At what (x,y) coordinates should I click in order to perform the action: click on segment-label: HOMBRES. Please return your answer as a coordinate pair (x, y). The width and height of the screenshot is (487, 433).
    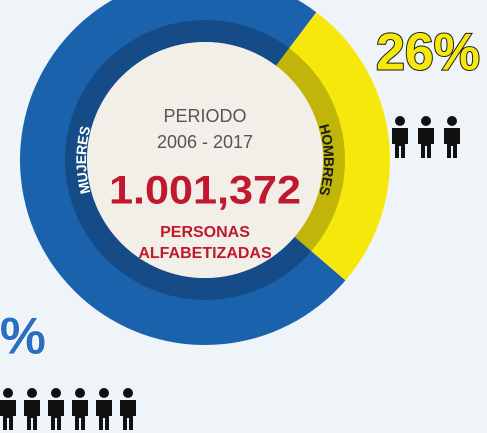
    Looking at the image, I should click on (326, 159).